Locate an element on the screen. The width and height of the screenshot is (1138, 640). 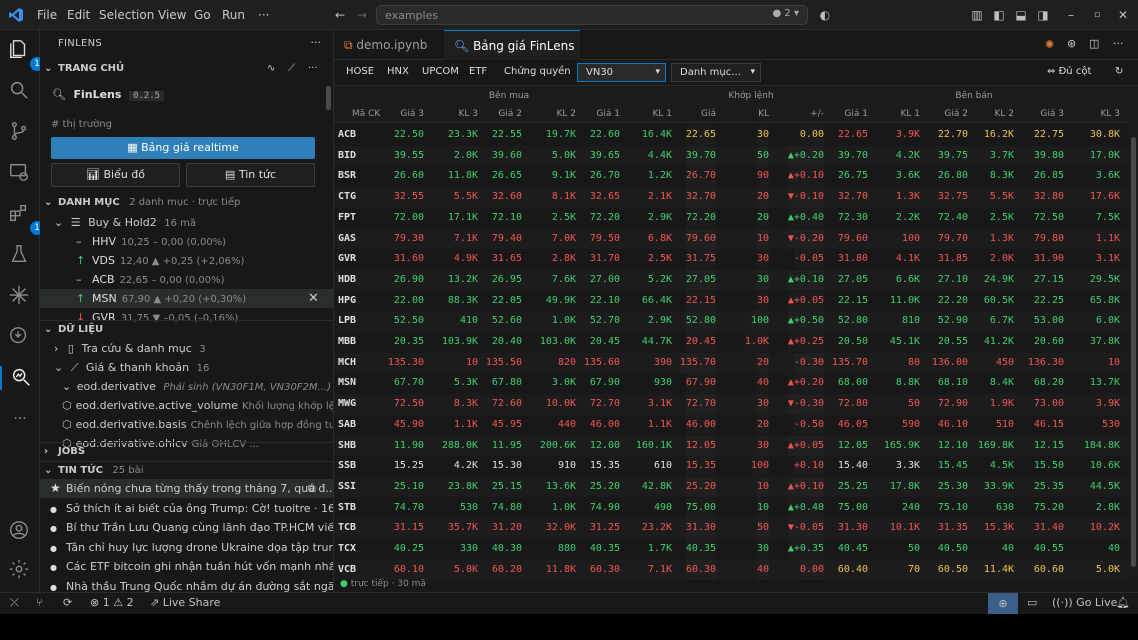
explorer-icon: 1 is located at coordinates (26, 54).